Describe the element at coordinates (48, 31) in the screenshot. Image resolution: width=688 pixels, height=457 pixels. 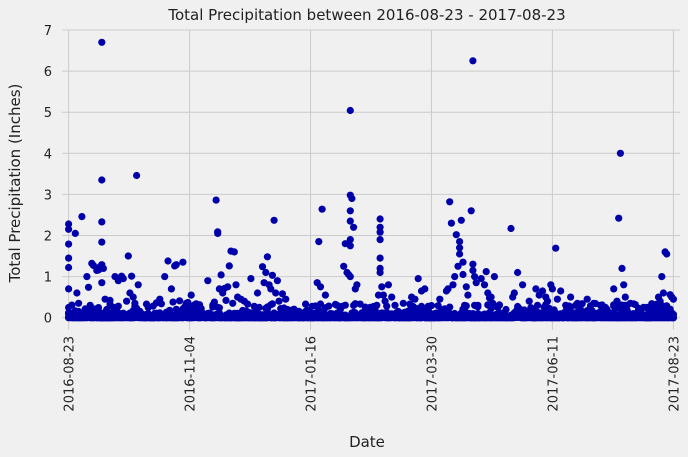
I see `y-tick-label: 7` at that location.